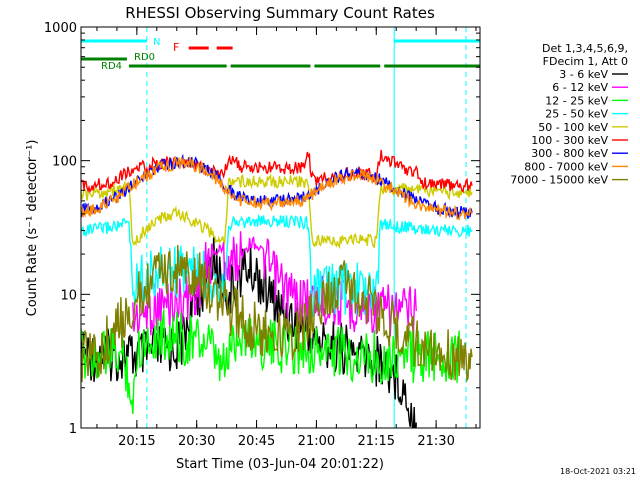 Image resolution: width=640 pixels, height=480 pixels. I want to click on x-axis-label: Start Time (03-Jun-04 20:01:22), so click(280, 464).